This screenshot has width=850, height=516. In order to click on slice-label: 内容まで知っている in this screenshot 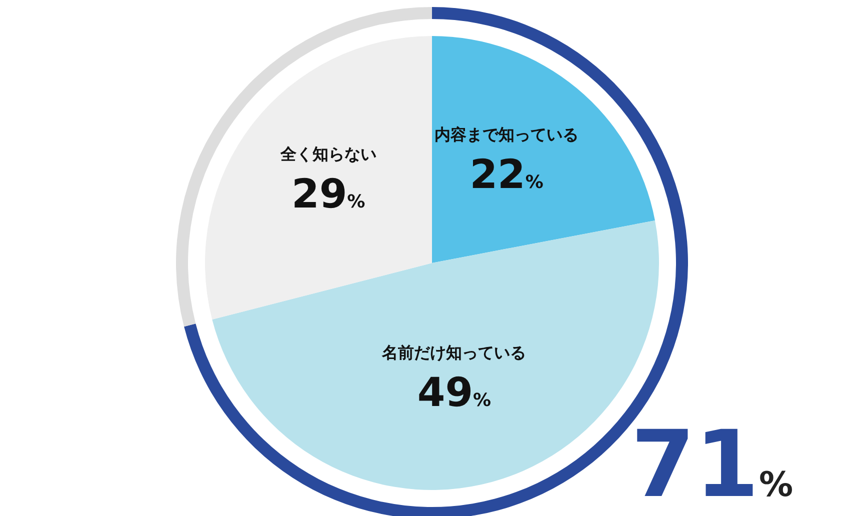, I will do `click(506, 134)`.